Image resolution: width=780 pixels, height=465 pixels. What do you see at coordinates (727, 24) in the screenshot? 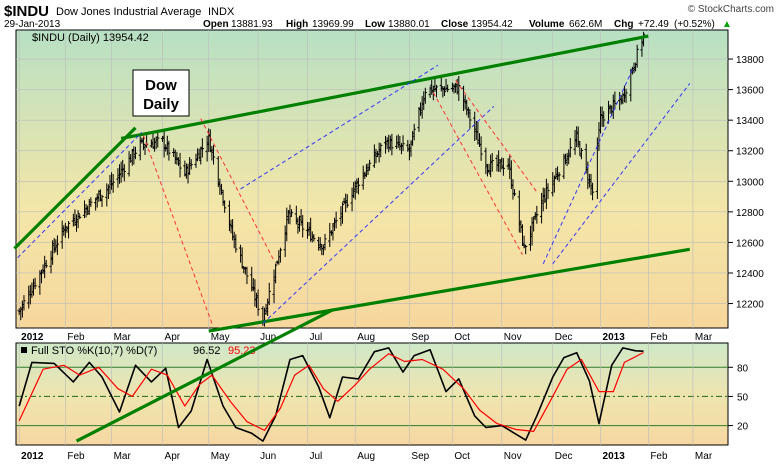
I see `up-arrow-icon: ▲` at bounding box center [727, 24].